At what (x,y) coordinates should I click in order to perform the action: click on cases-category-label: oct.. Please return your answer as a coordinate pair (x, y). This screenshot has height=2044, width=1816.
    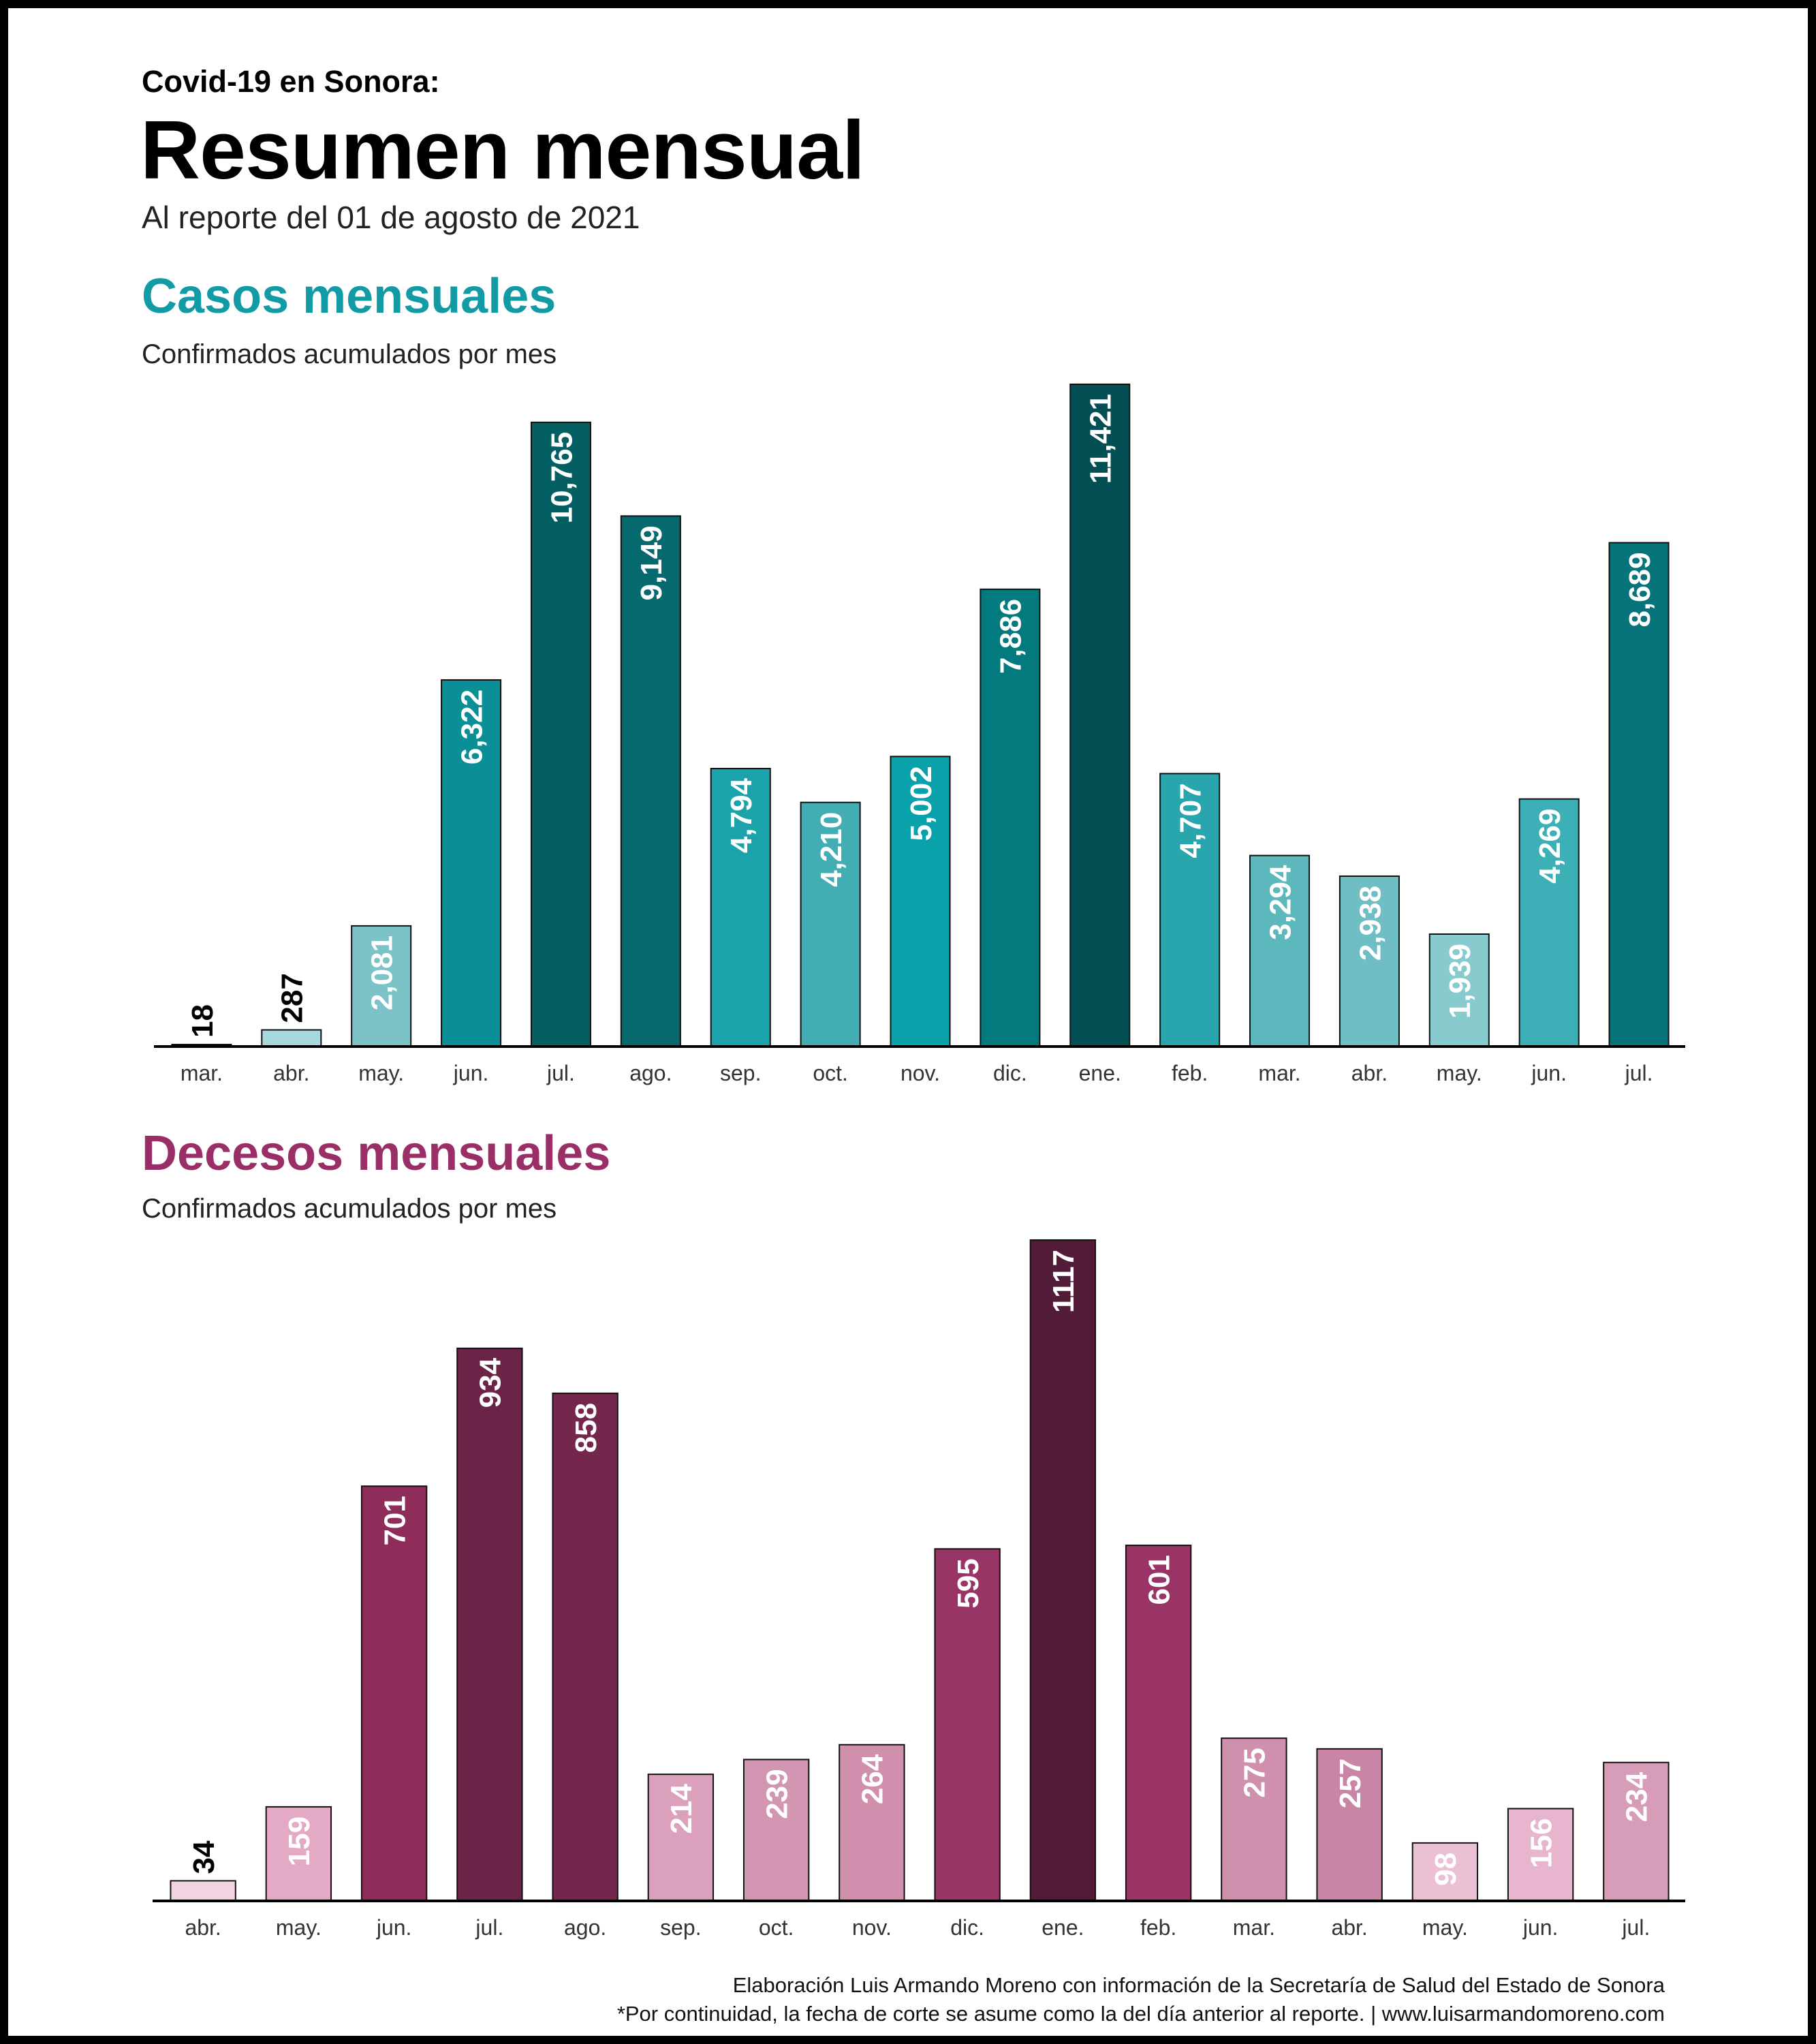
    Looking at the image, I should click on (830, 1073).